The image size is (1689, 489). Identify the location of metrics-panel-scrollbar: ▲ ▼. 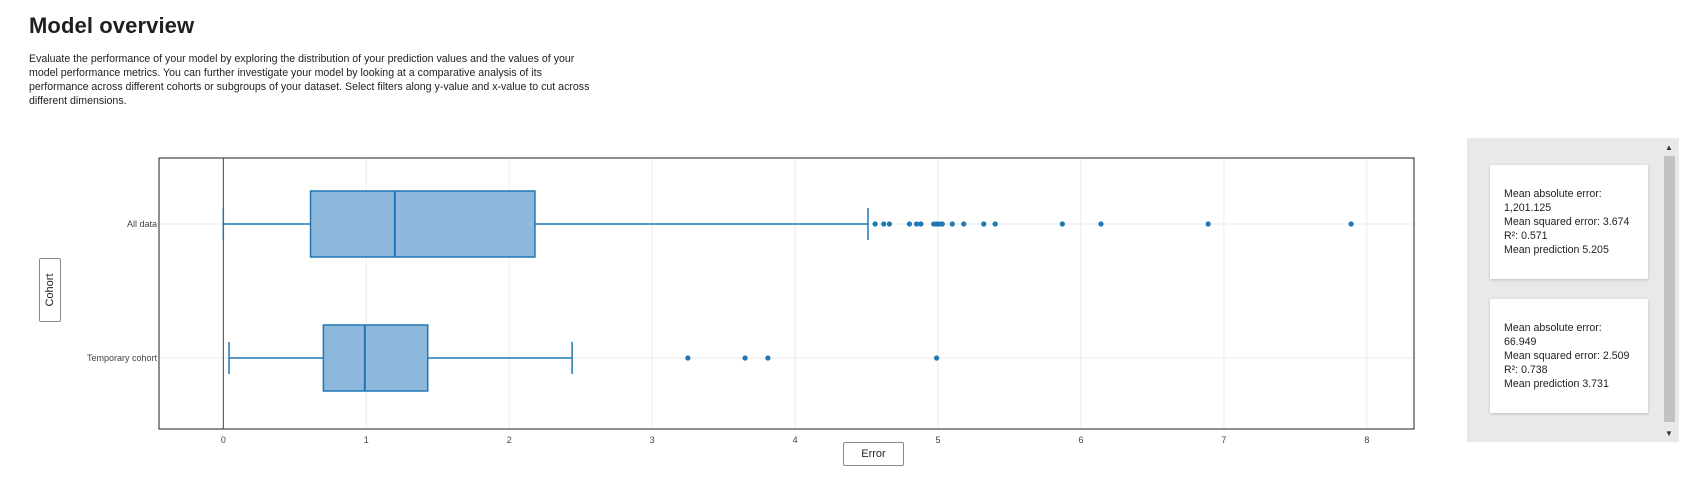
(1669, 291).